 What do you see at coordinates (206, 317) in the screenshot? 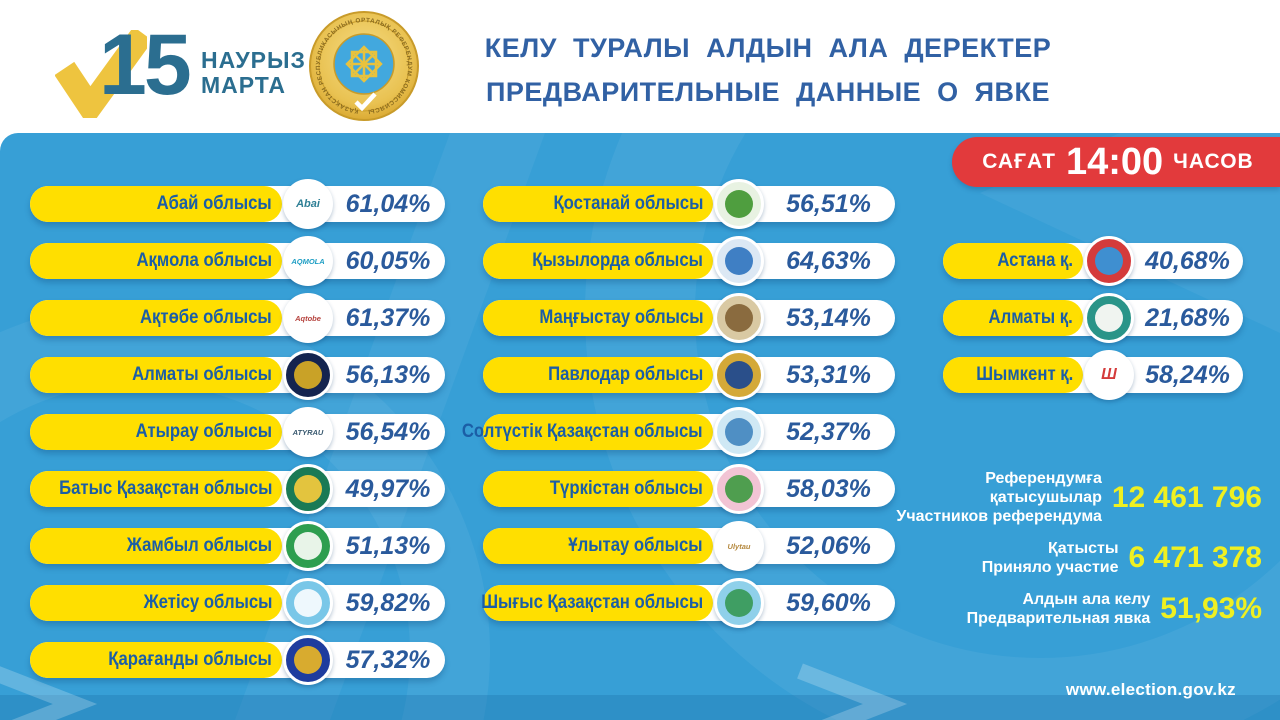
I see `region-label: Ақтөбе облысы` at bounding box center [206, 317].